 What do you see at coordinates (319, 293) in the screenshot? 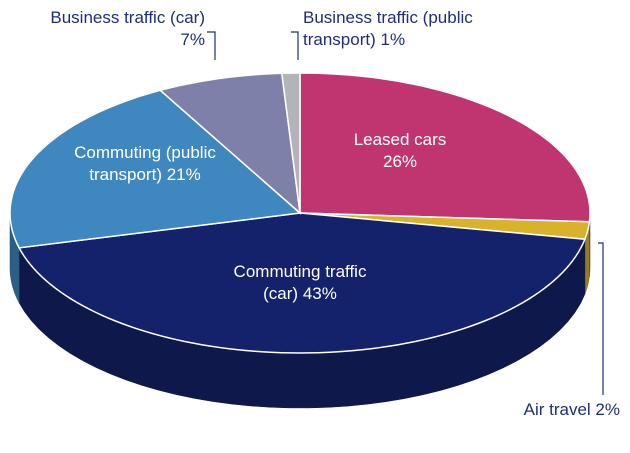
I see `value-label: 43%` at bounding box center [319, 293].